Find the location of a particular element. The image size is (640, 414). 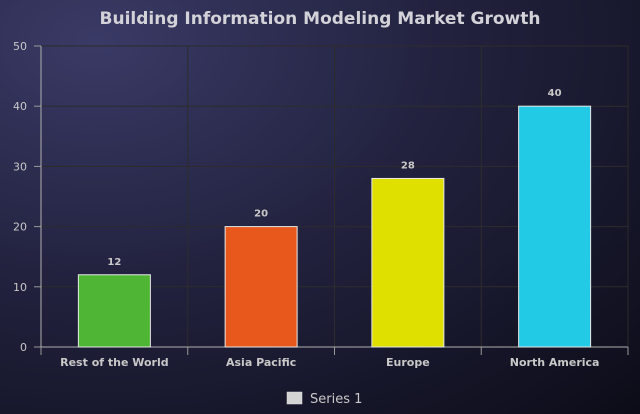

y-tick-label: 20 is located at coordinates (20, 227).